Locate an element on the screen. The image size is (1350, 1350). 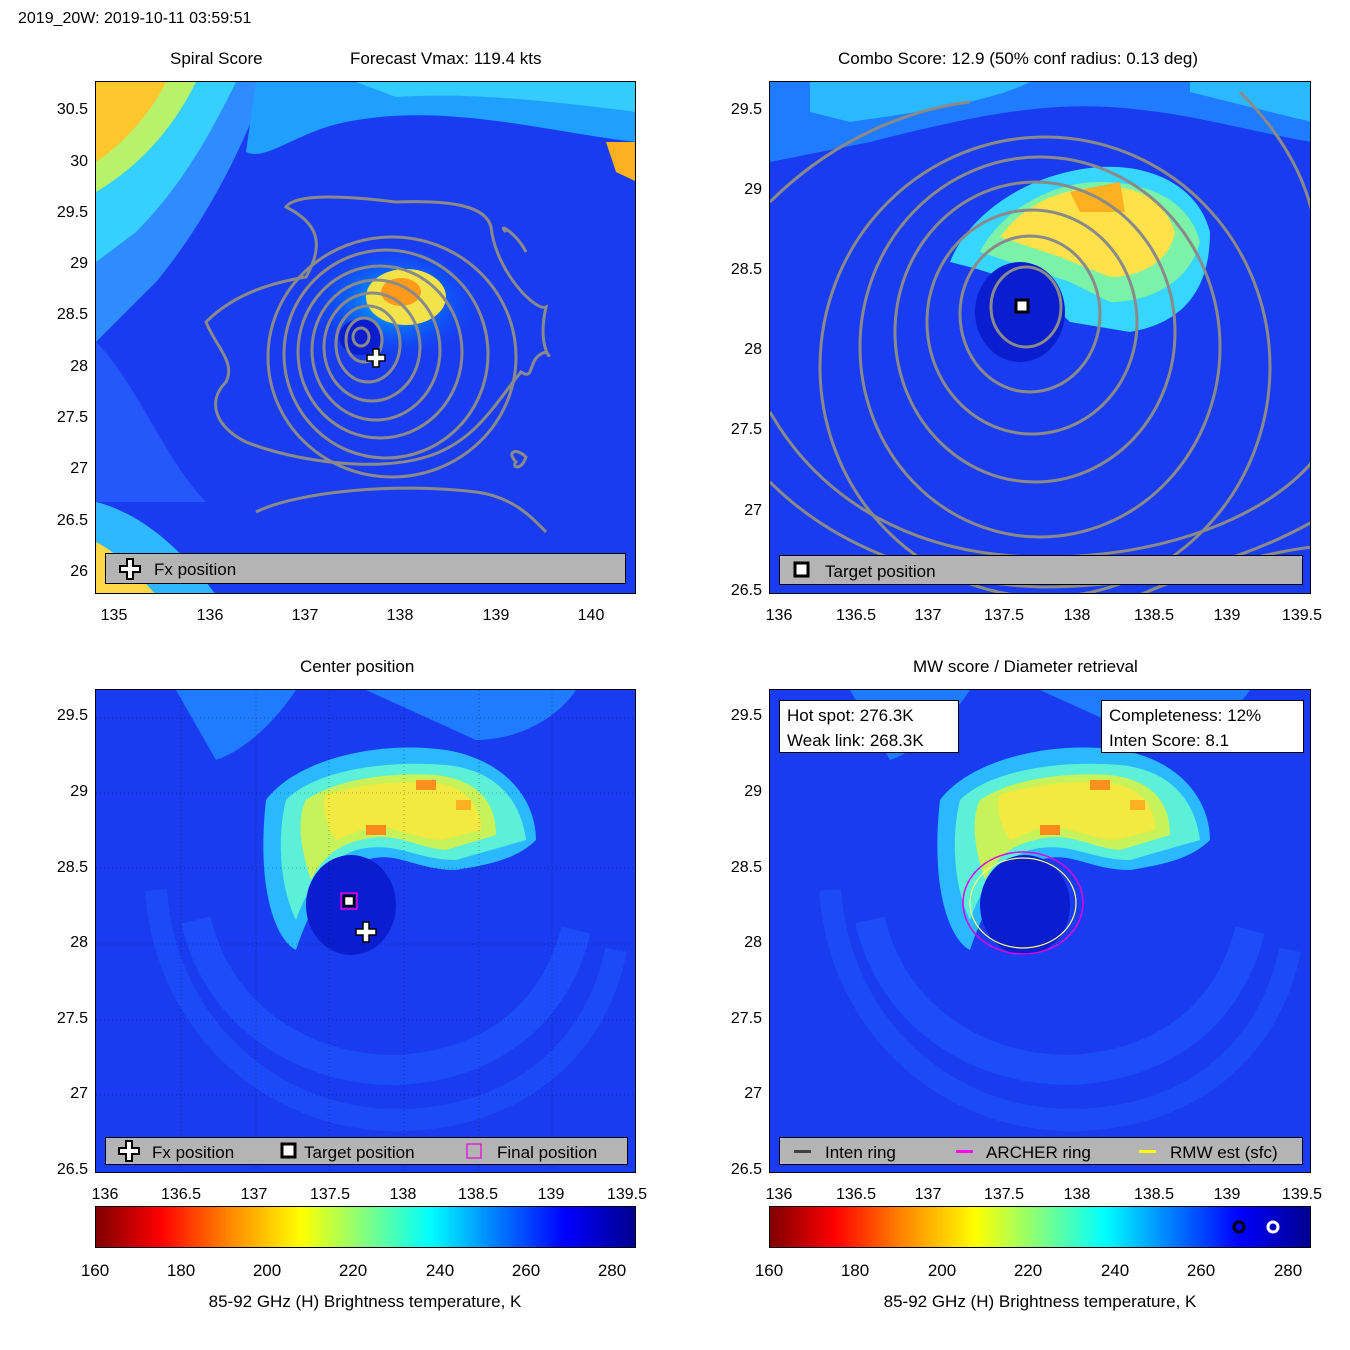
hotspot-text: Hot spot: 276.3K is located at coordinates (850, 715).